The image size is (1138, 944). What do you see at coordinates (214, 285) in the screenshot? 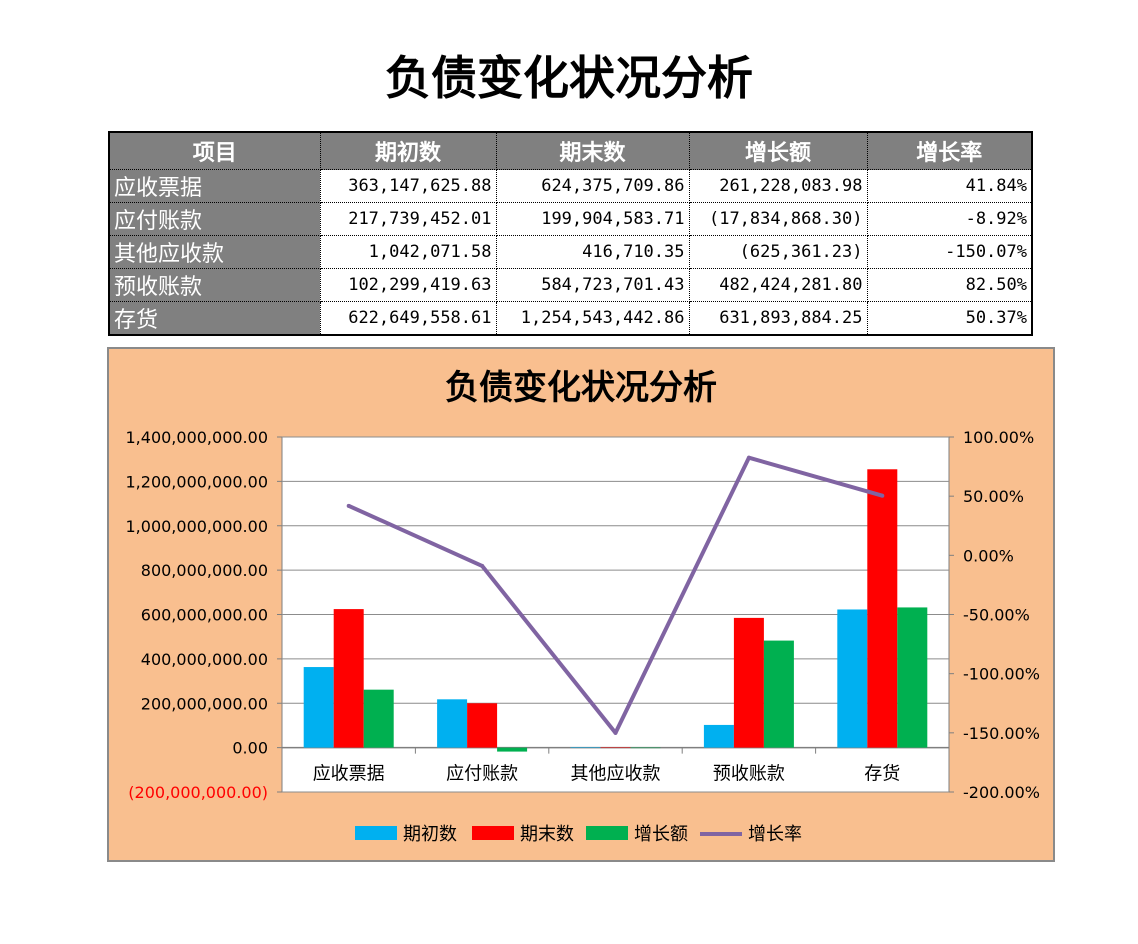
I see `row-label: 预收账款` at bounding box center [214, 285].